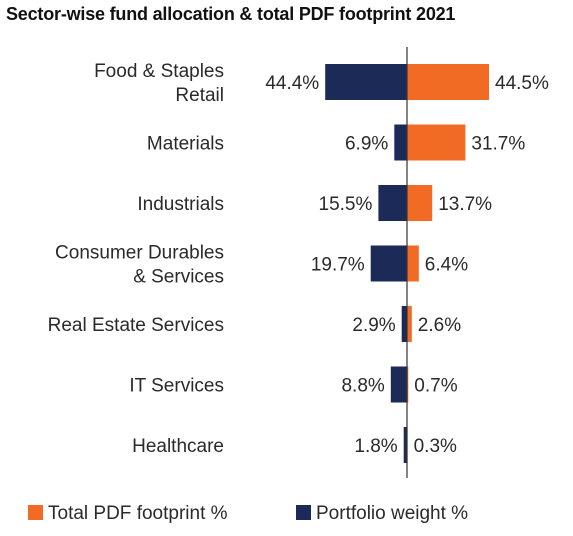 This screenshot has width=573, height=536. Describe the element at coordinates (373, 325) in the screenshot. I see `value-label-portfolio-weight: 2.9%` at that location.